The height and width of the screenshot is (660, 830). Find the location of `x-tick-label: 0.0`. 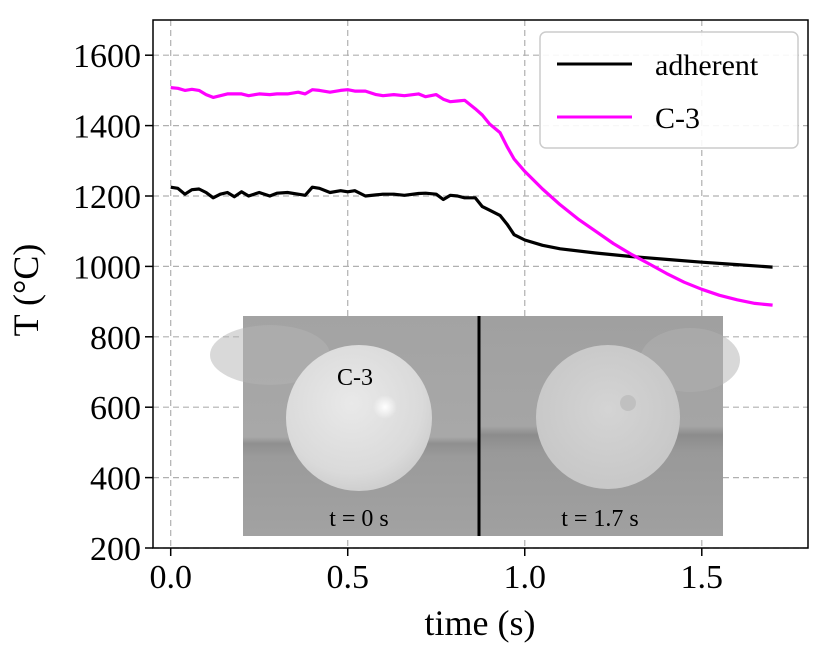

x-tick-label: 0.0 is located at coordinates (170, 577).